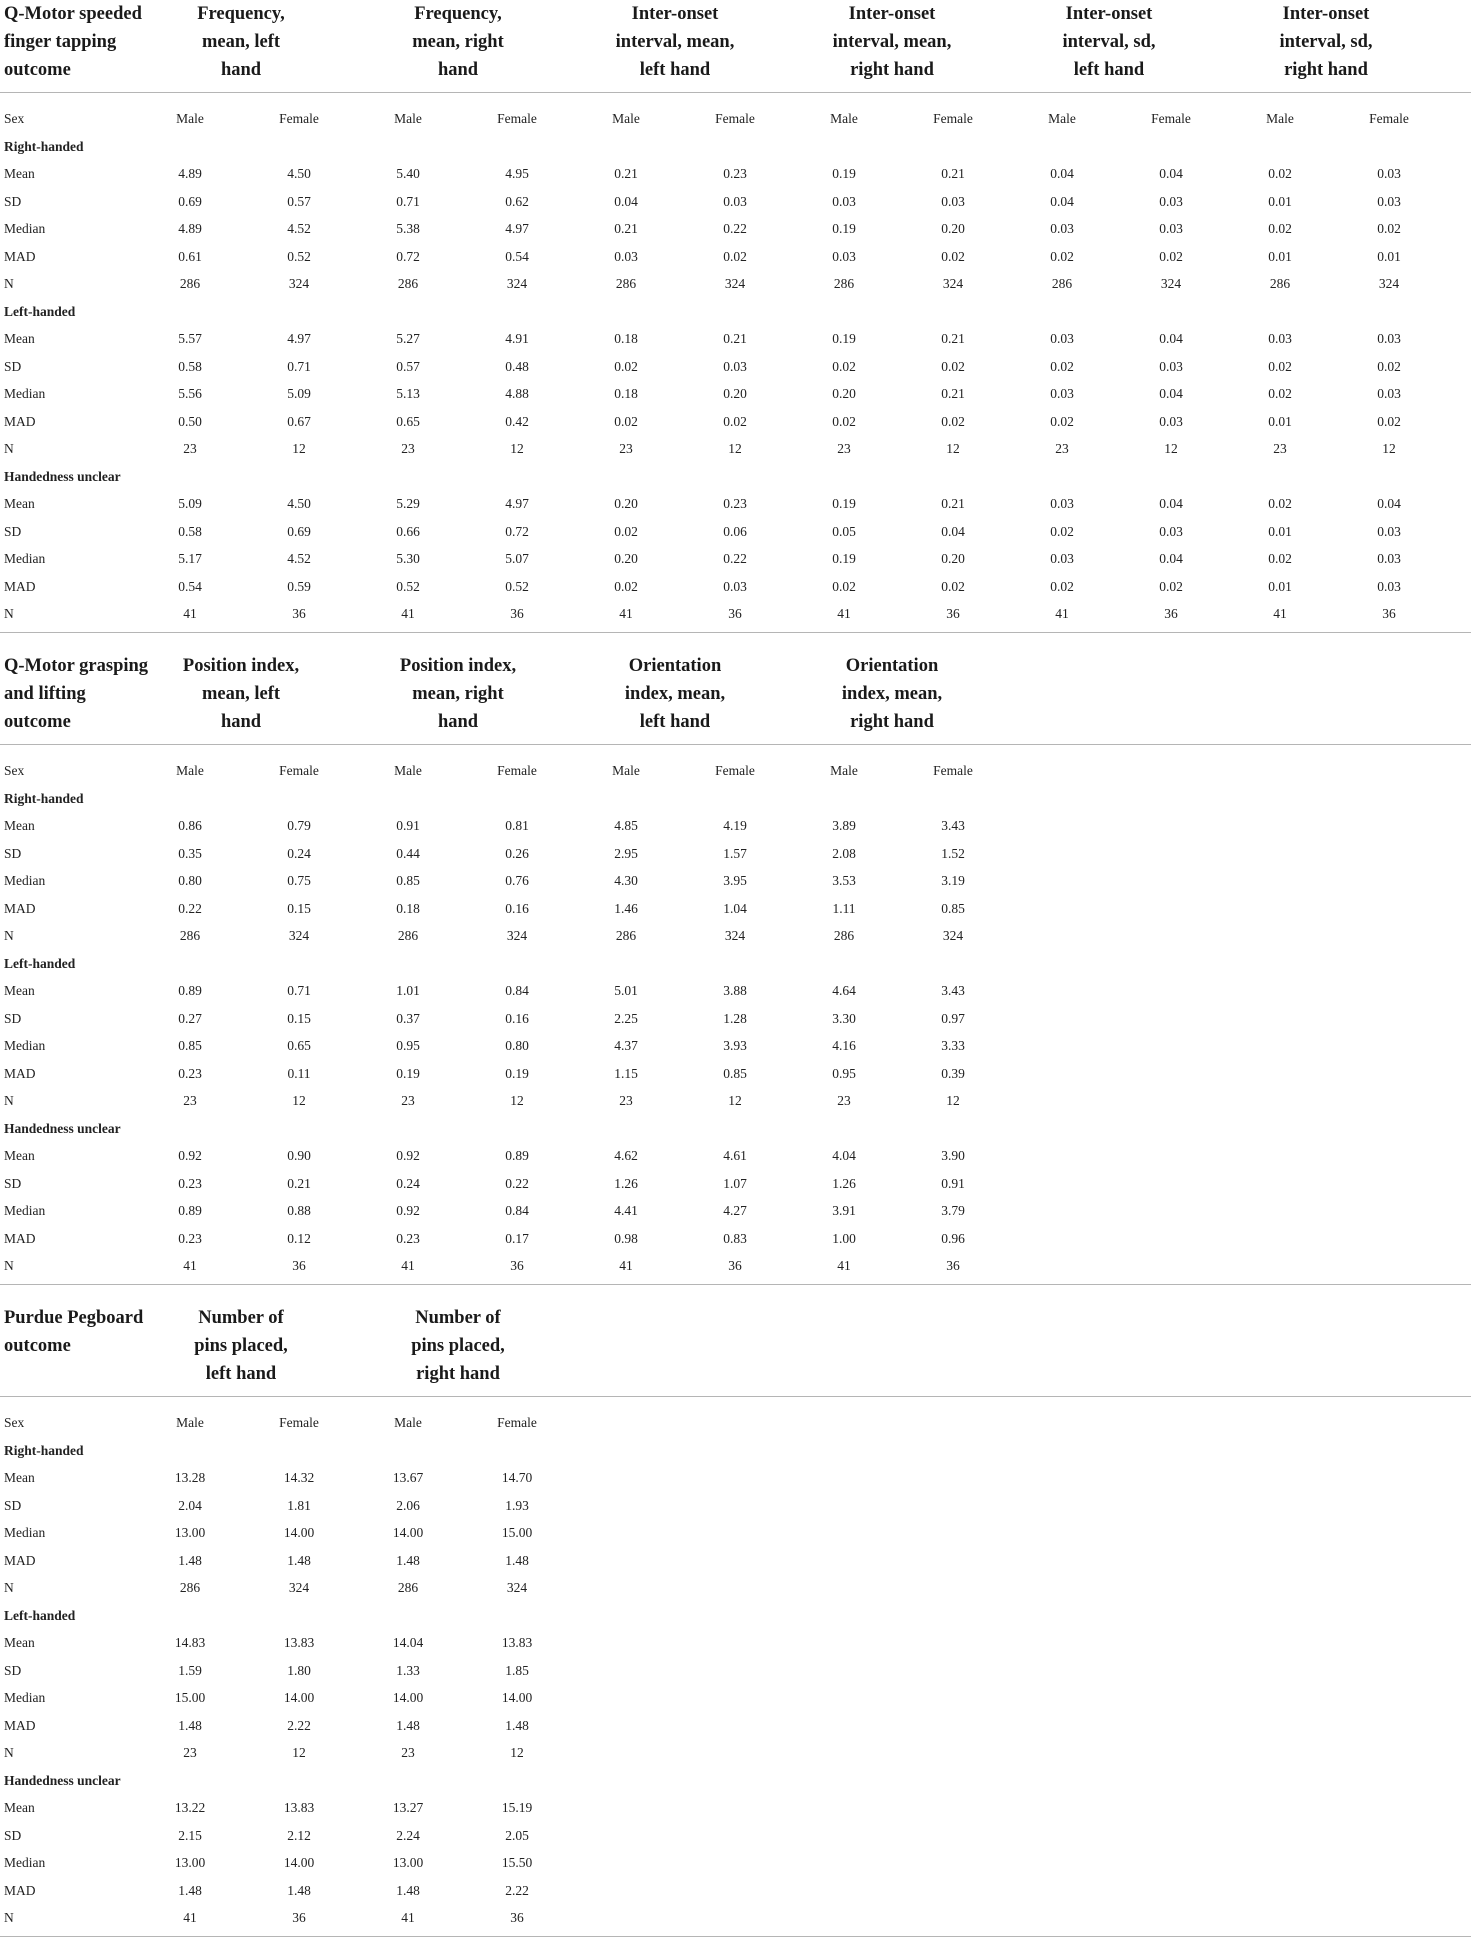 This screenshot has height=1944, width=1471. I want to click on value-cell: 36, so click(735, 613).